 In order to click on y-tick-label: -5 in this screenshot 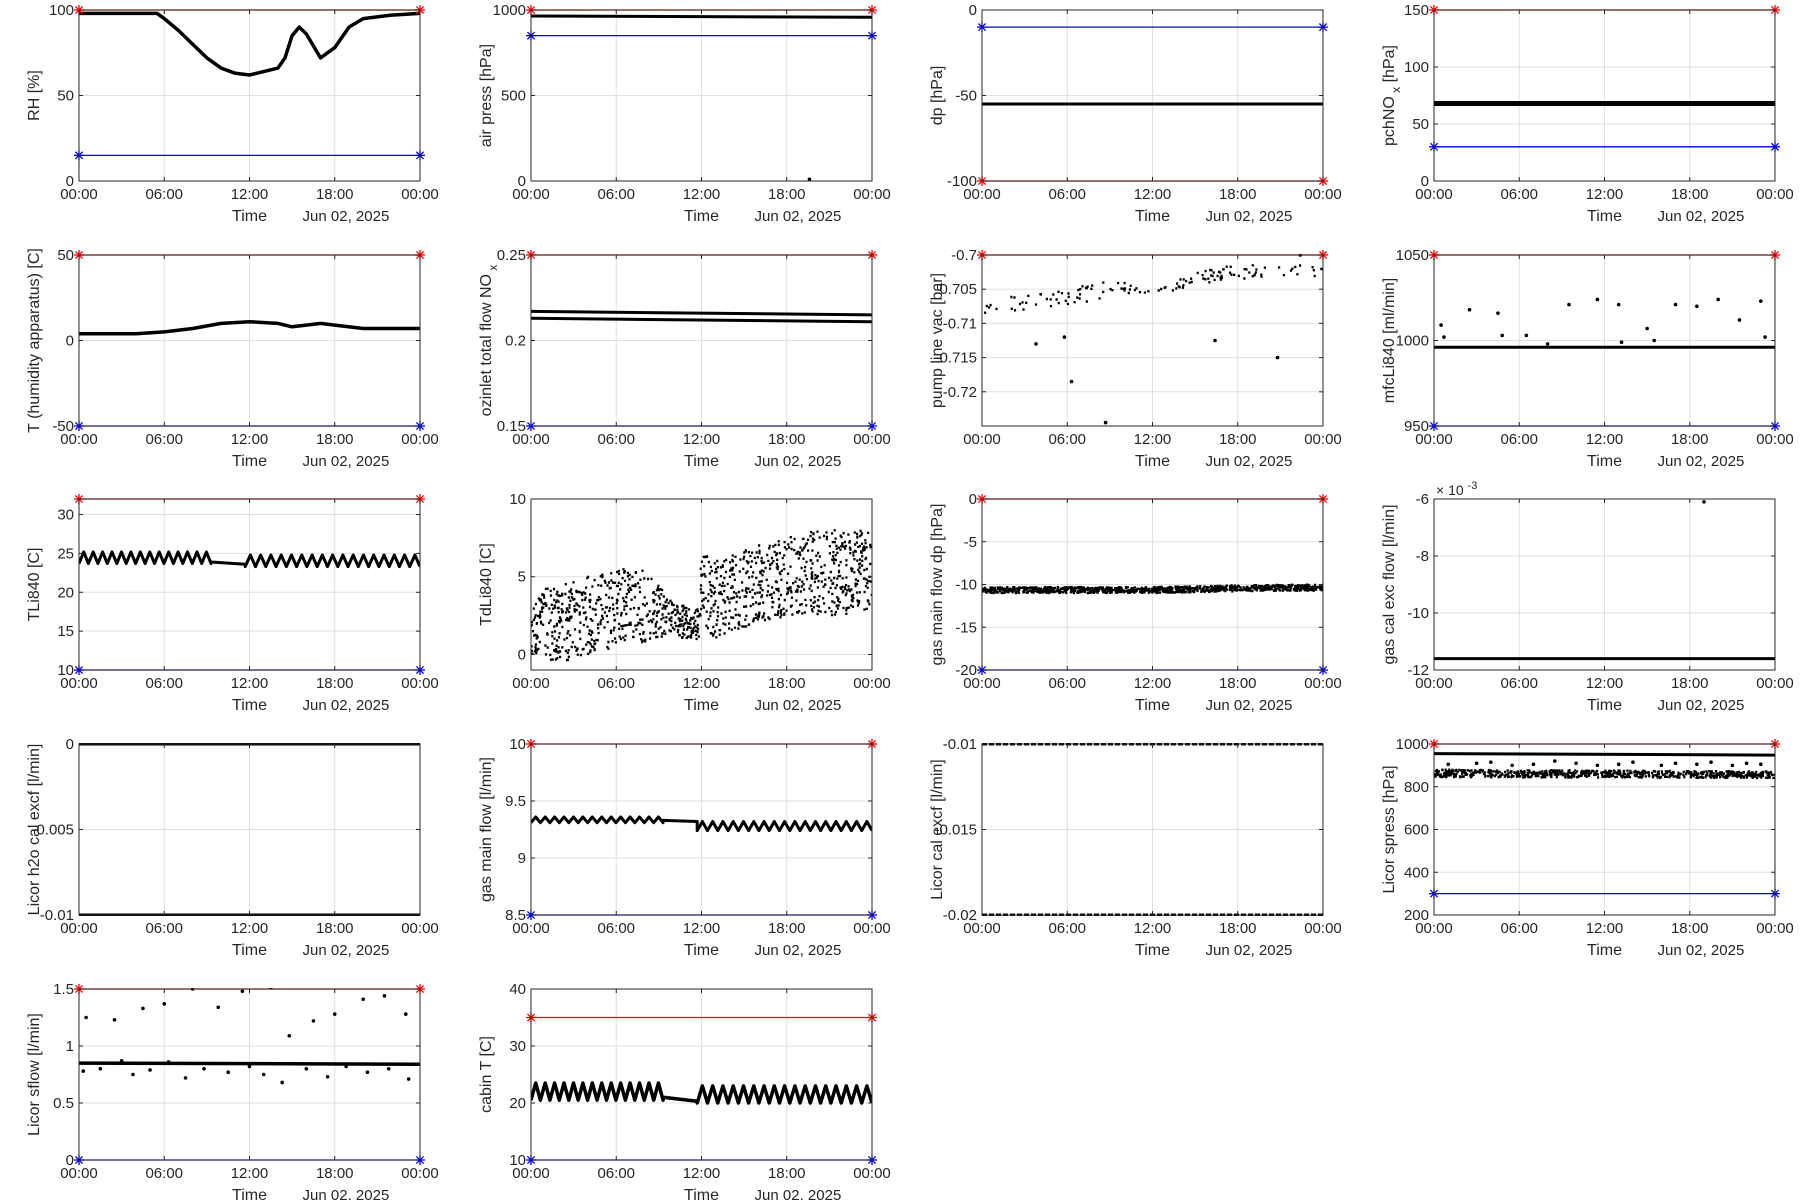, I will do `click(970, 542)`.